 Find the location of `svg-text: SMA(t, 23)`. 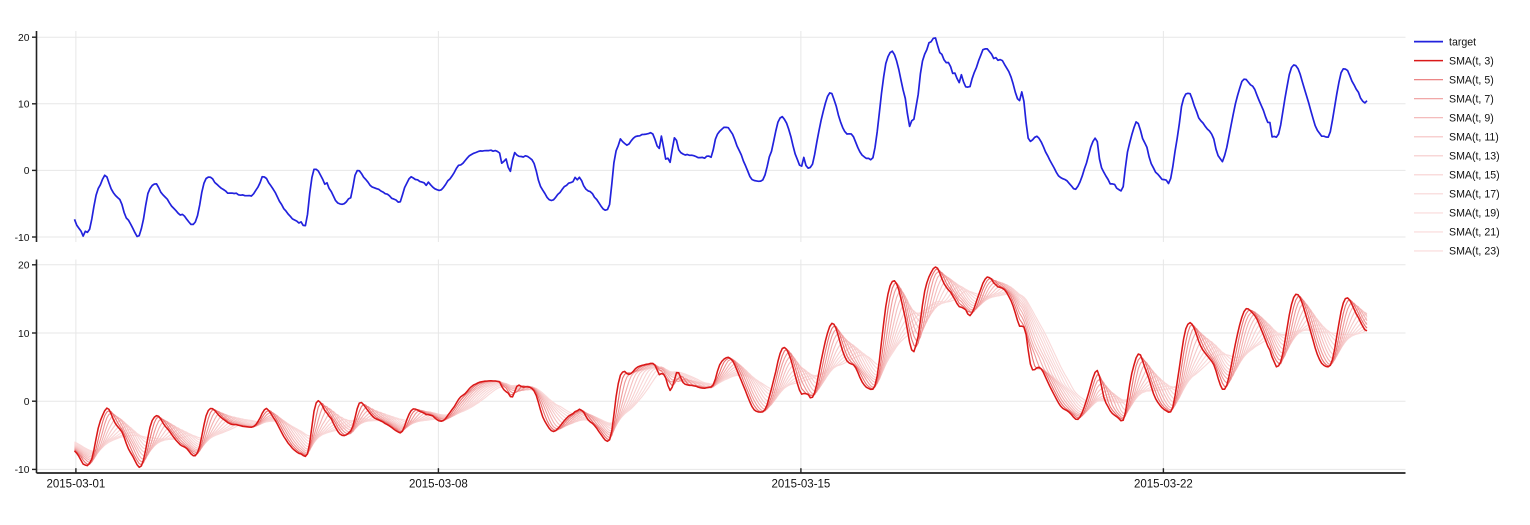

svg-text: SMA(t, 23) is located at coordinates (1474, 252).